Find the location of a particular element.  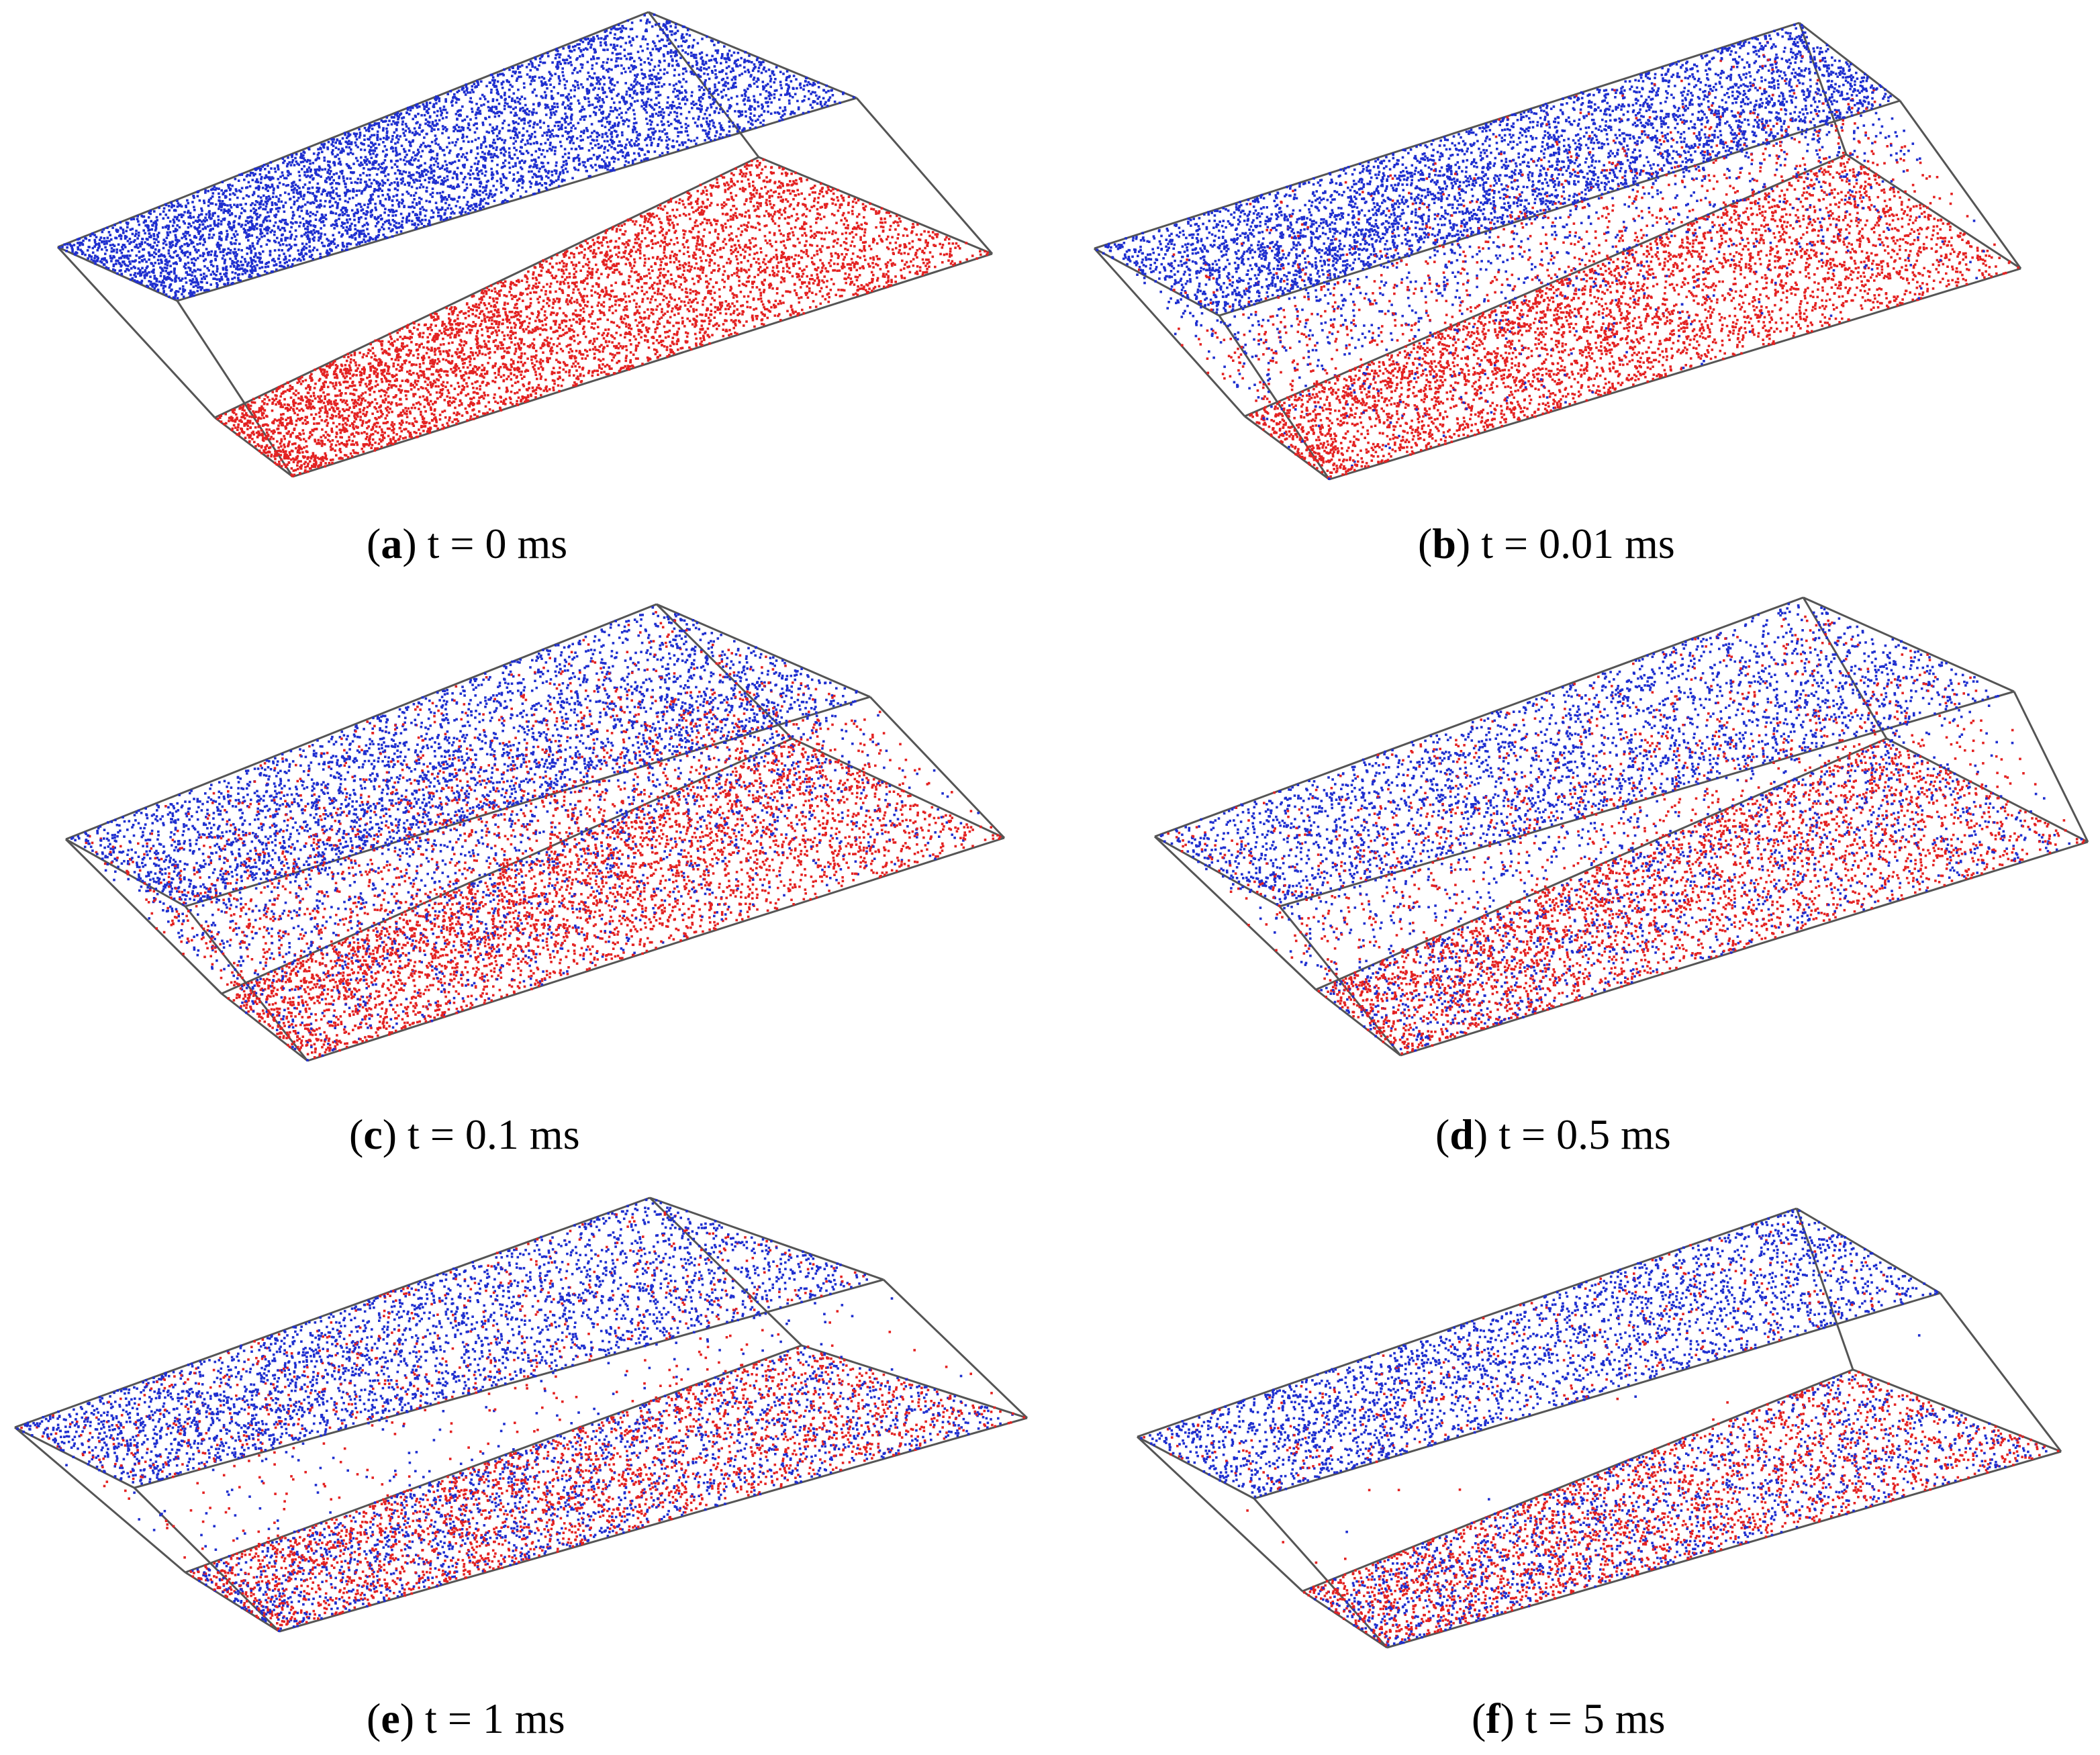

panel-a-letter: a is located at coordinates (391, 543).